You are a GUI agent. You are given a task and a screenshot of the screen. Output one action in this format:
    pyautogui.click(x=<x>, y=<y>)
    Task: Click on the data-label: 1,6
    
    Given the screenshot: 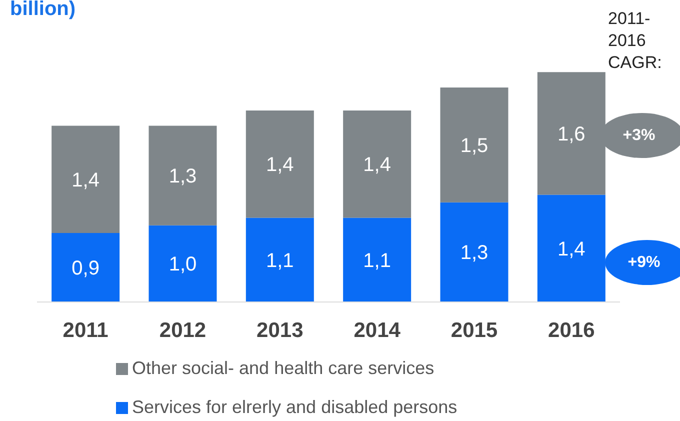 What is the action you would take?
    pyautogui.click(x=572, y=134)
    